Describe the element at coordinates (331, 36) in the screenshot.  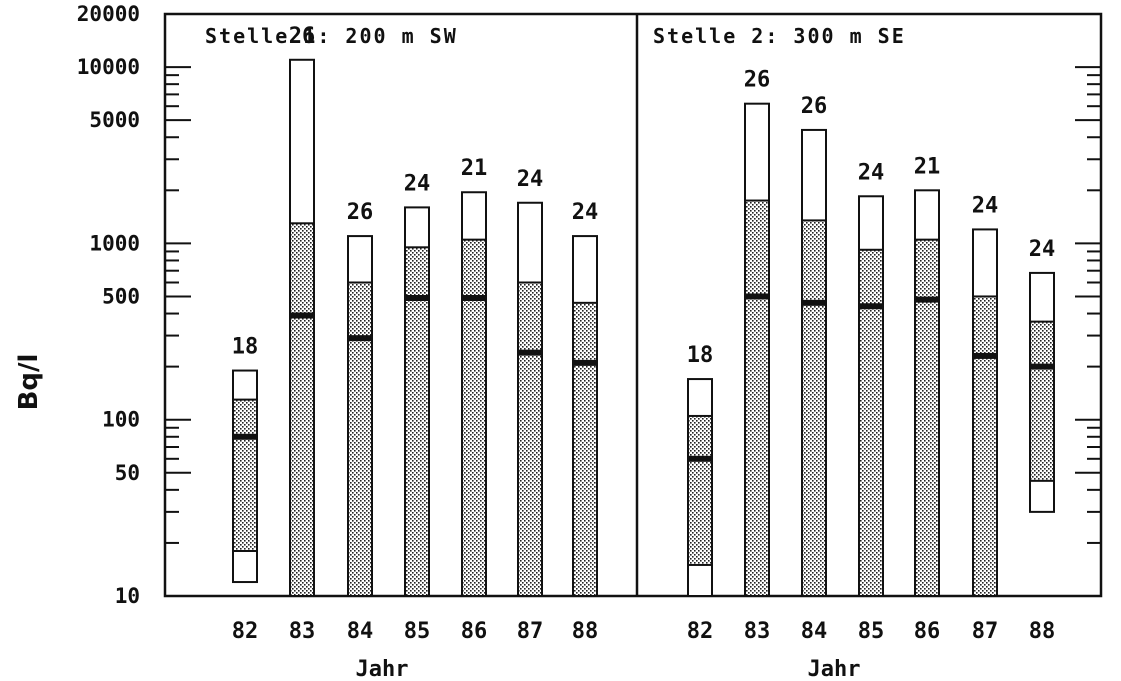
I see `panel-title-1: Stelle 1: 200 m SW` at that location.